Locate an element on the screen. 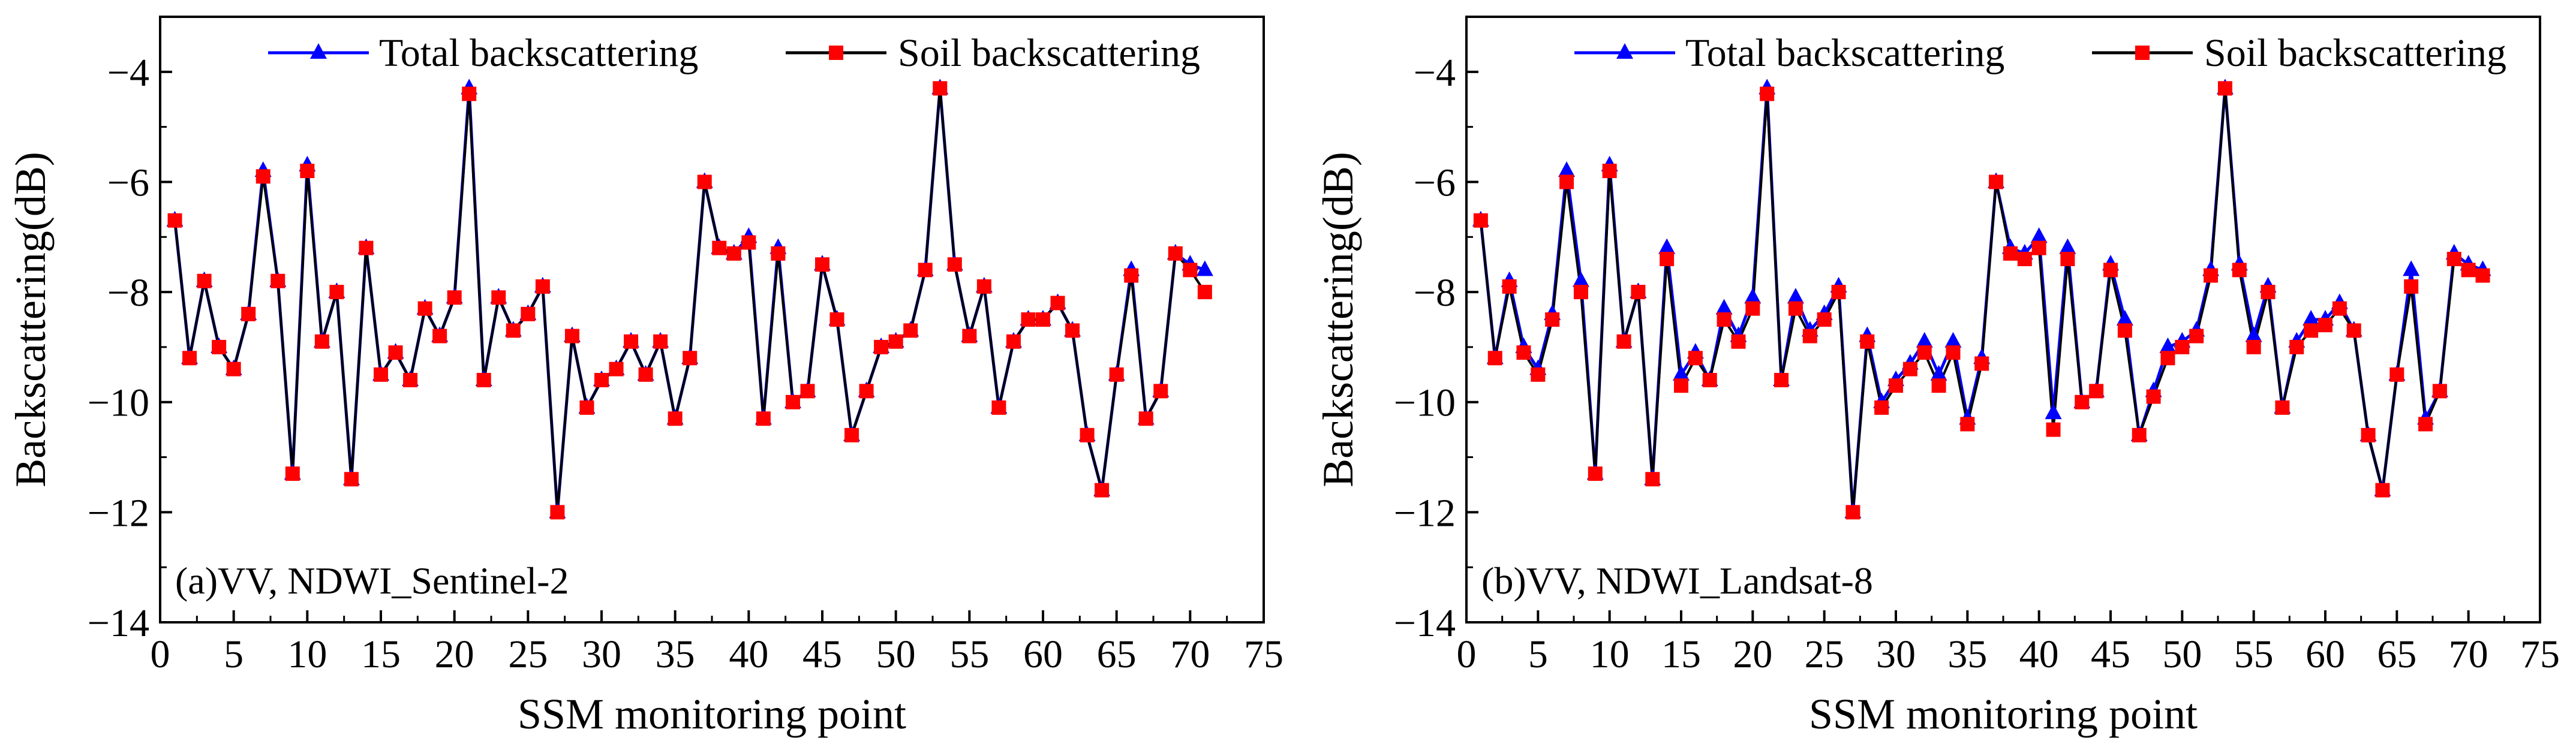  y-tick-label: −14 is located at coordinates (1425, 623).